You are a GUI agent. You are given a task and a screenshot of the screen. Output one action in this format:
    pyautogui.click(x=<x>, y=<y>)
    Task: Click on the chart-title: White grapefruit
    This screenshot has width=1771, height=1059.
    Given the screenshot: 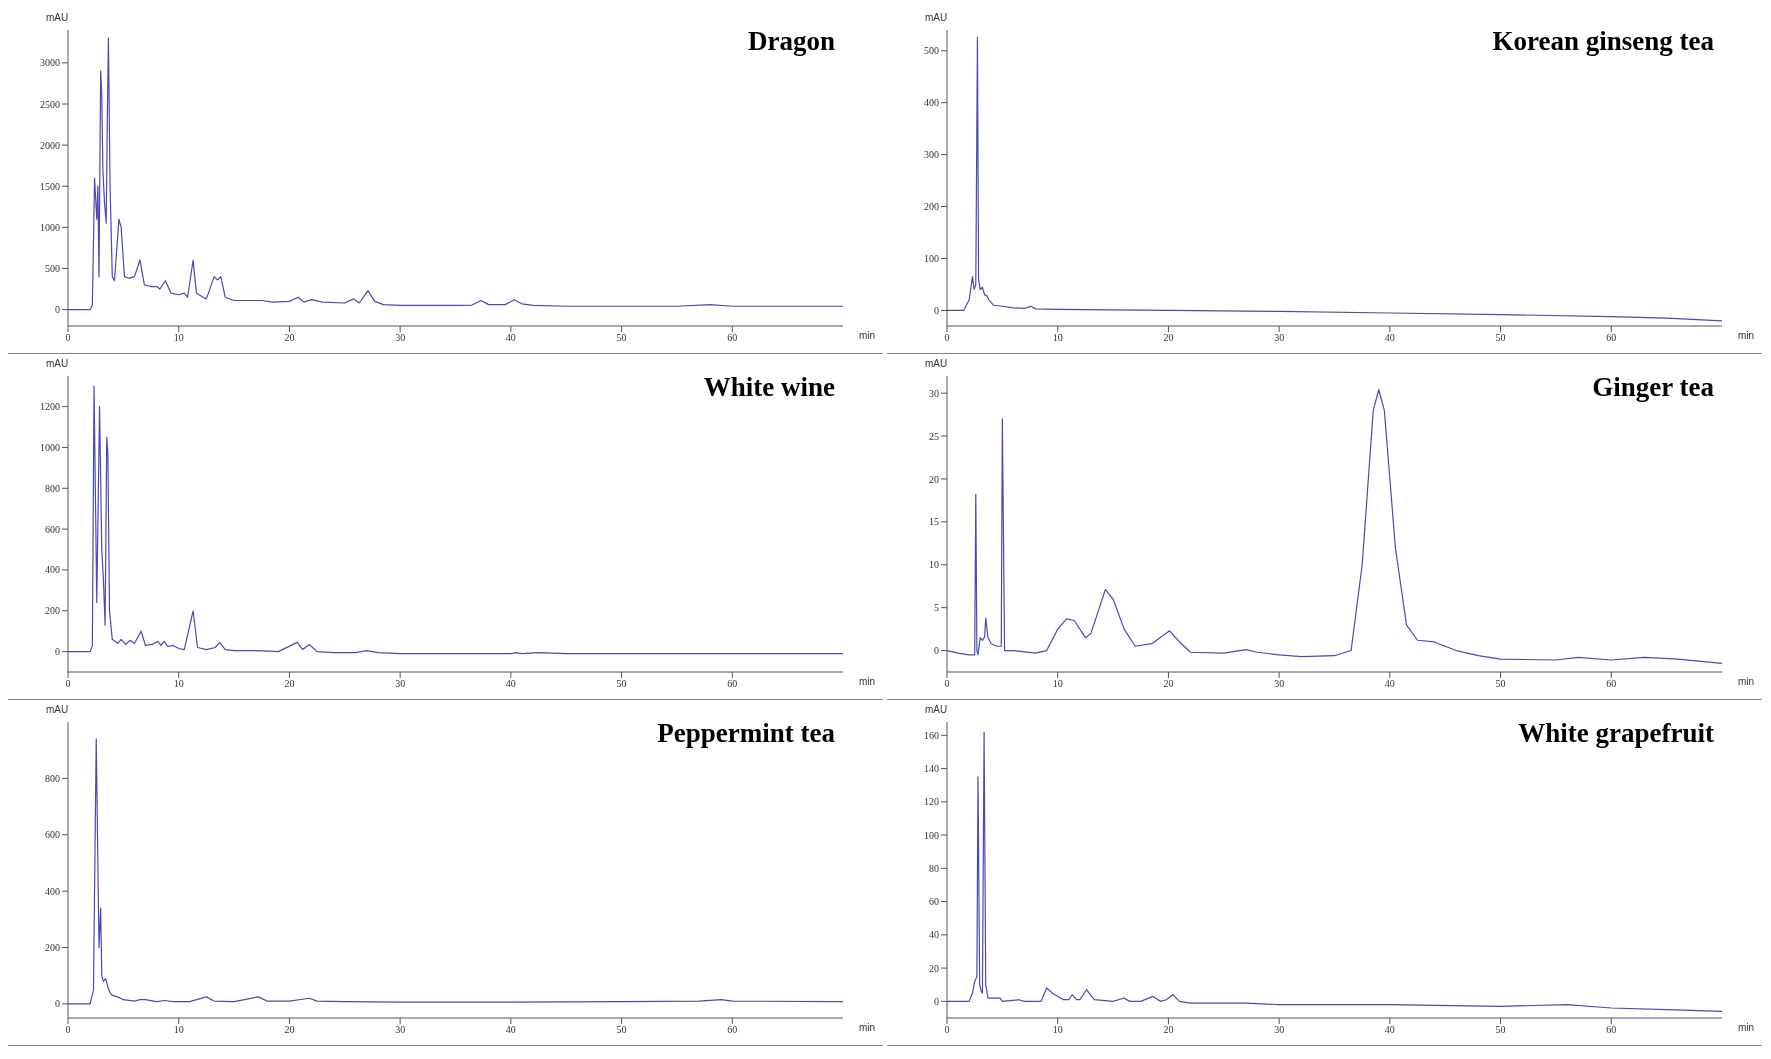 What is the action you would take?
    pyautogui.click(x=1616, y=733)
    